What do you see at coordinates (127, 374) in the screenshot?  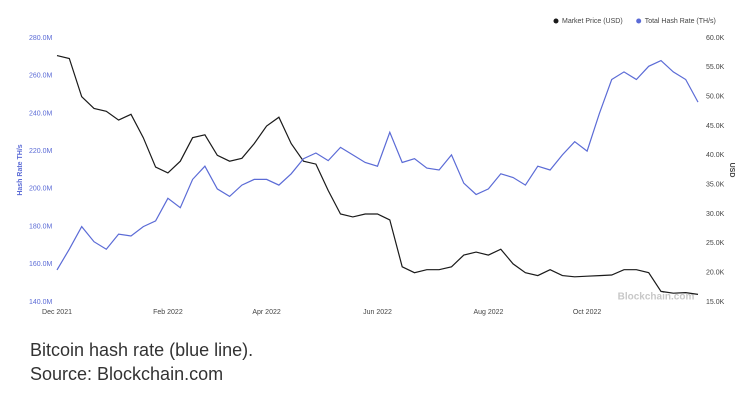 I see `caption-line: Source: Blockchain.com` at bounding box center [127, 374].